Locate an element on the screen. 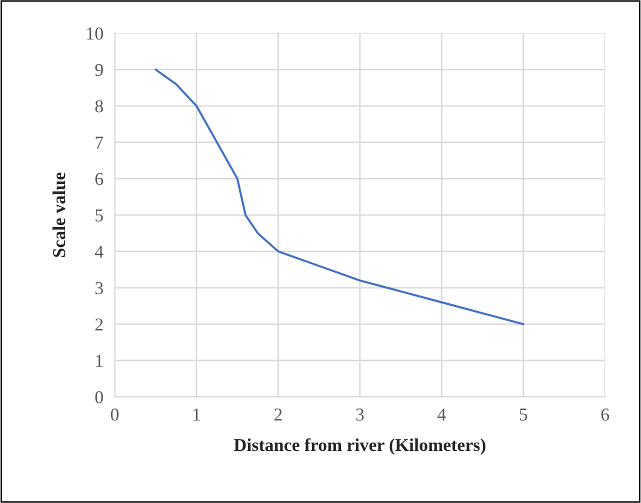 Image resolution: width=641 pixels, height=503 pixels. y-tick-label: 1 is located at coordinates (99, 360).